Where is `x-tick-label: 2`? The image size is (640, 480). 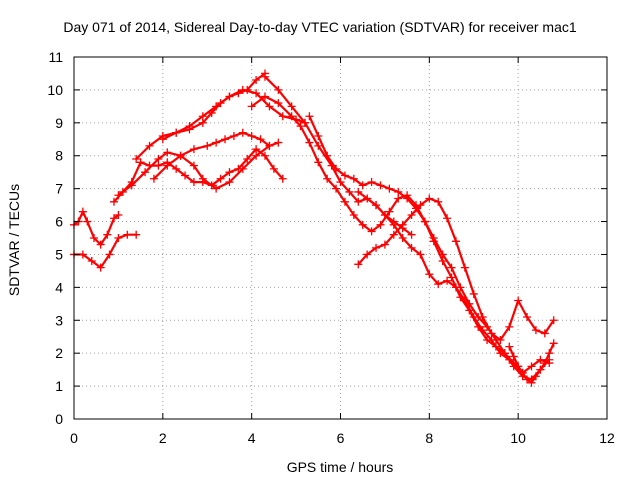
x-tick-label: 2 is located at coordinates (163, 438).